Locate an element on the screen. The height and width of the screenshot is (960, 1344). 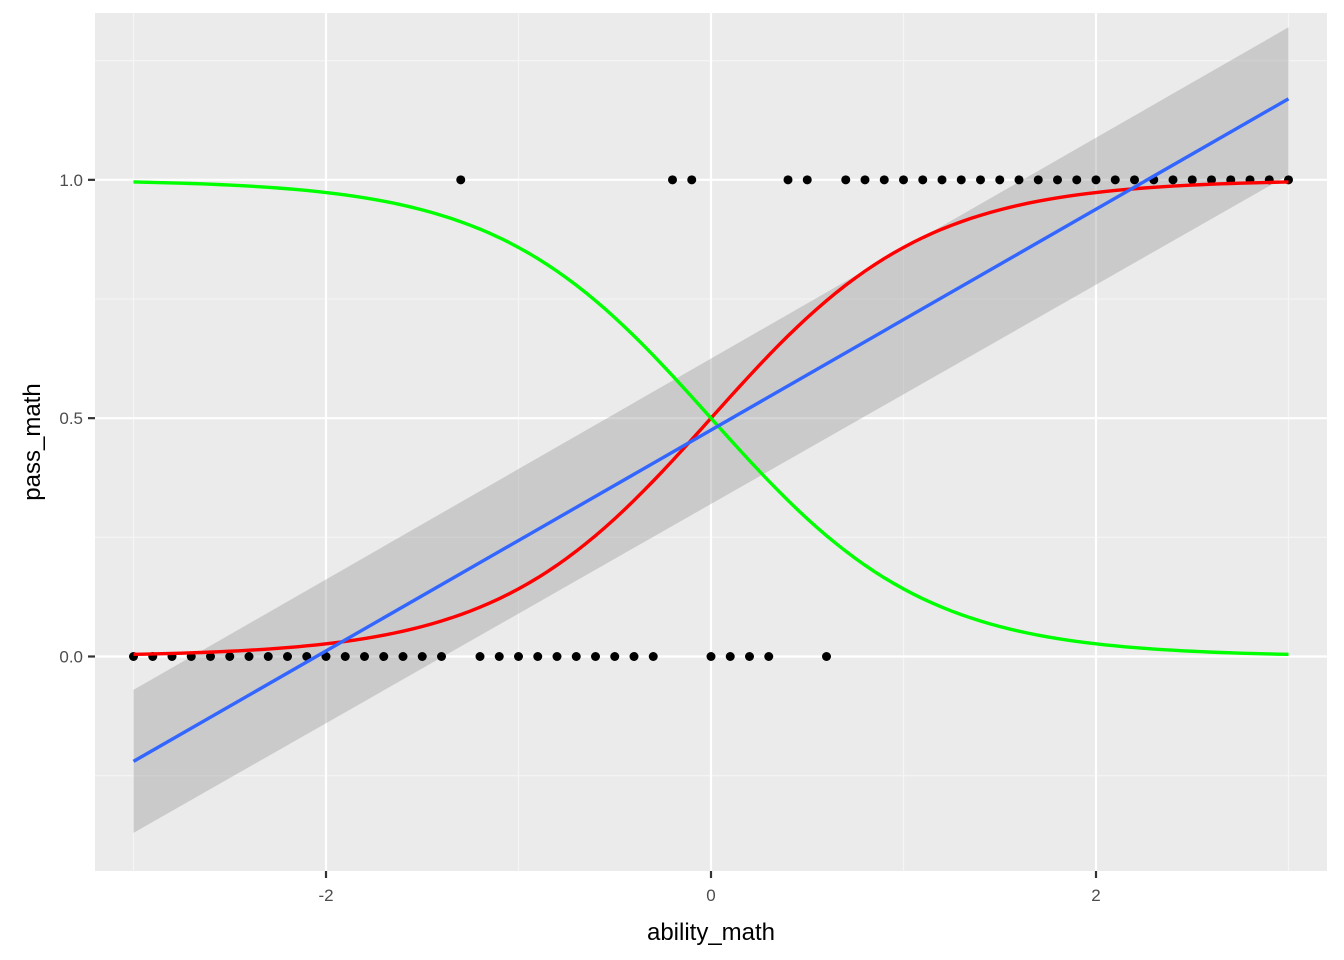
x-axis: -2 0 2 is located at coordinates (709, 888).